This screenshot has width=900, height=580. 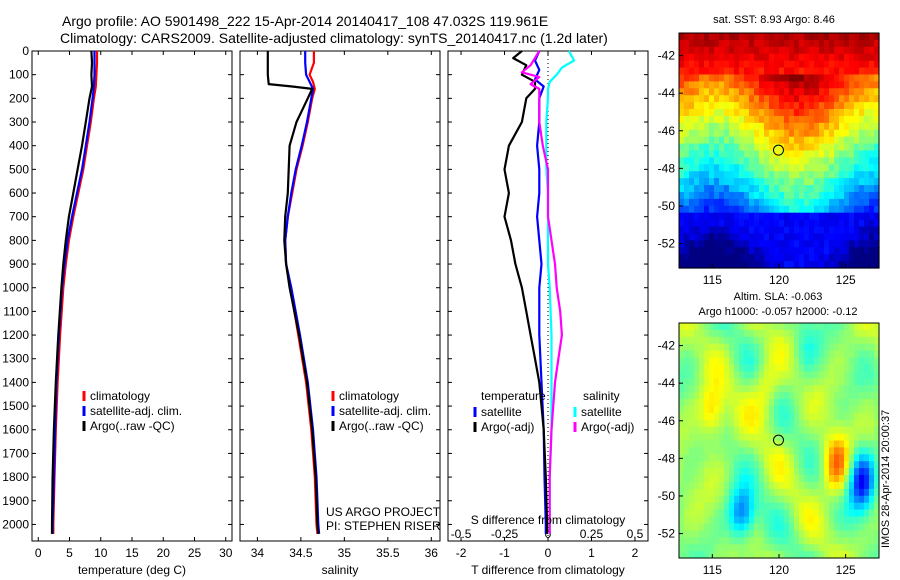 What do you see at coordinates (779, 280) in the screenshot?
I see `sst_map-xtick-label: 120` at bounding box center [779, 280].